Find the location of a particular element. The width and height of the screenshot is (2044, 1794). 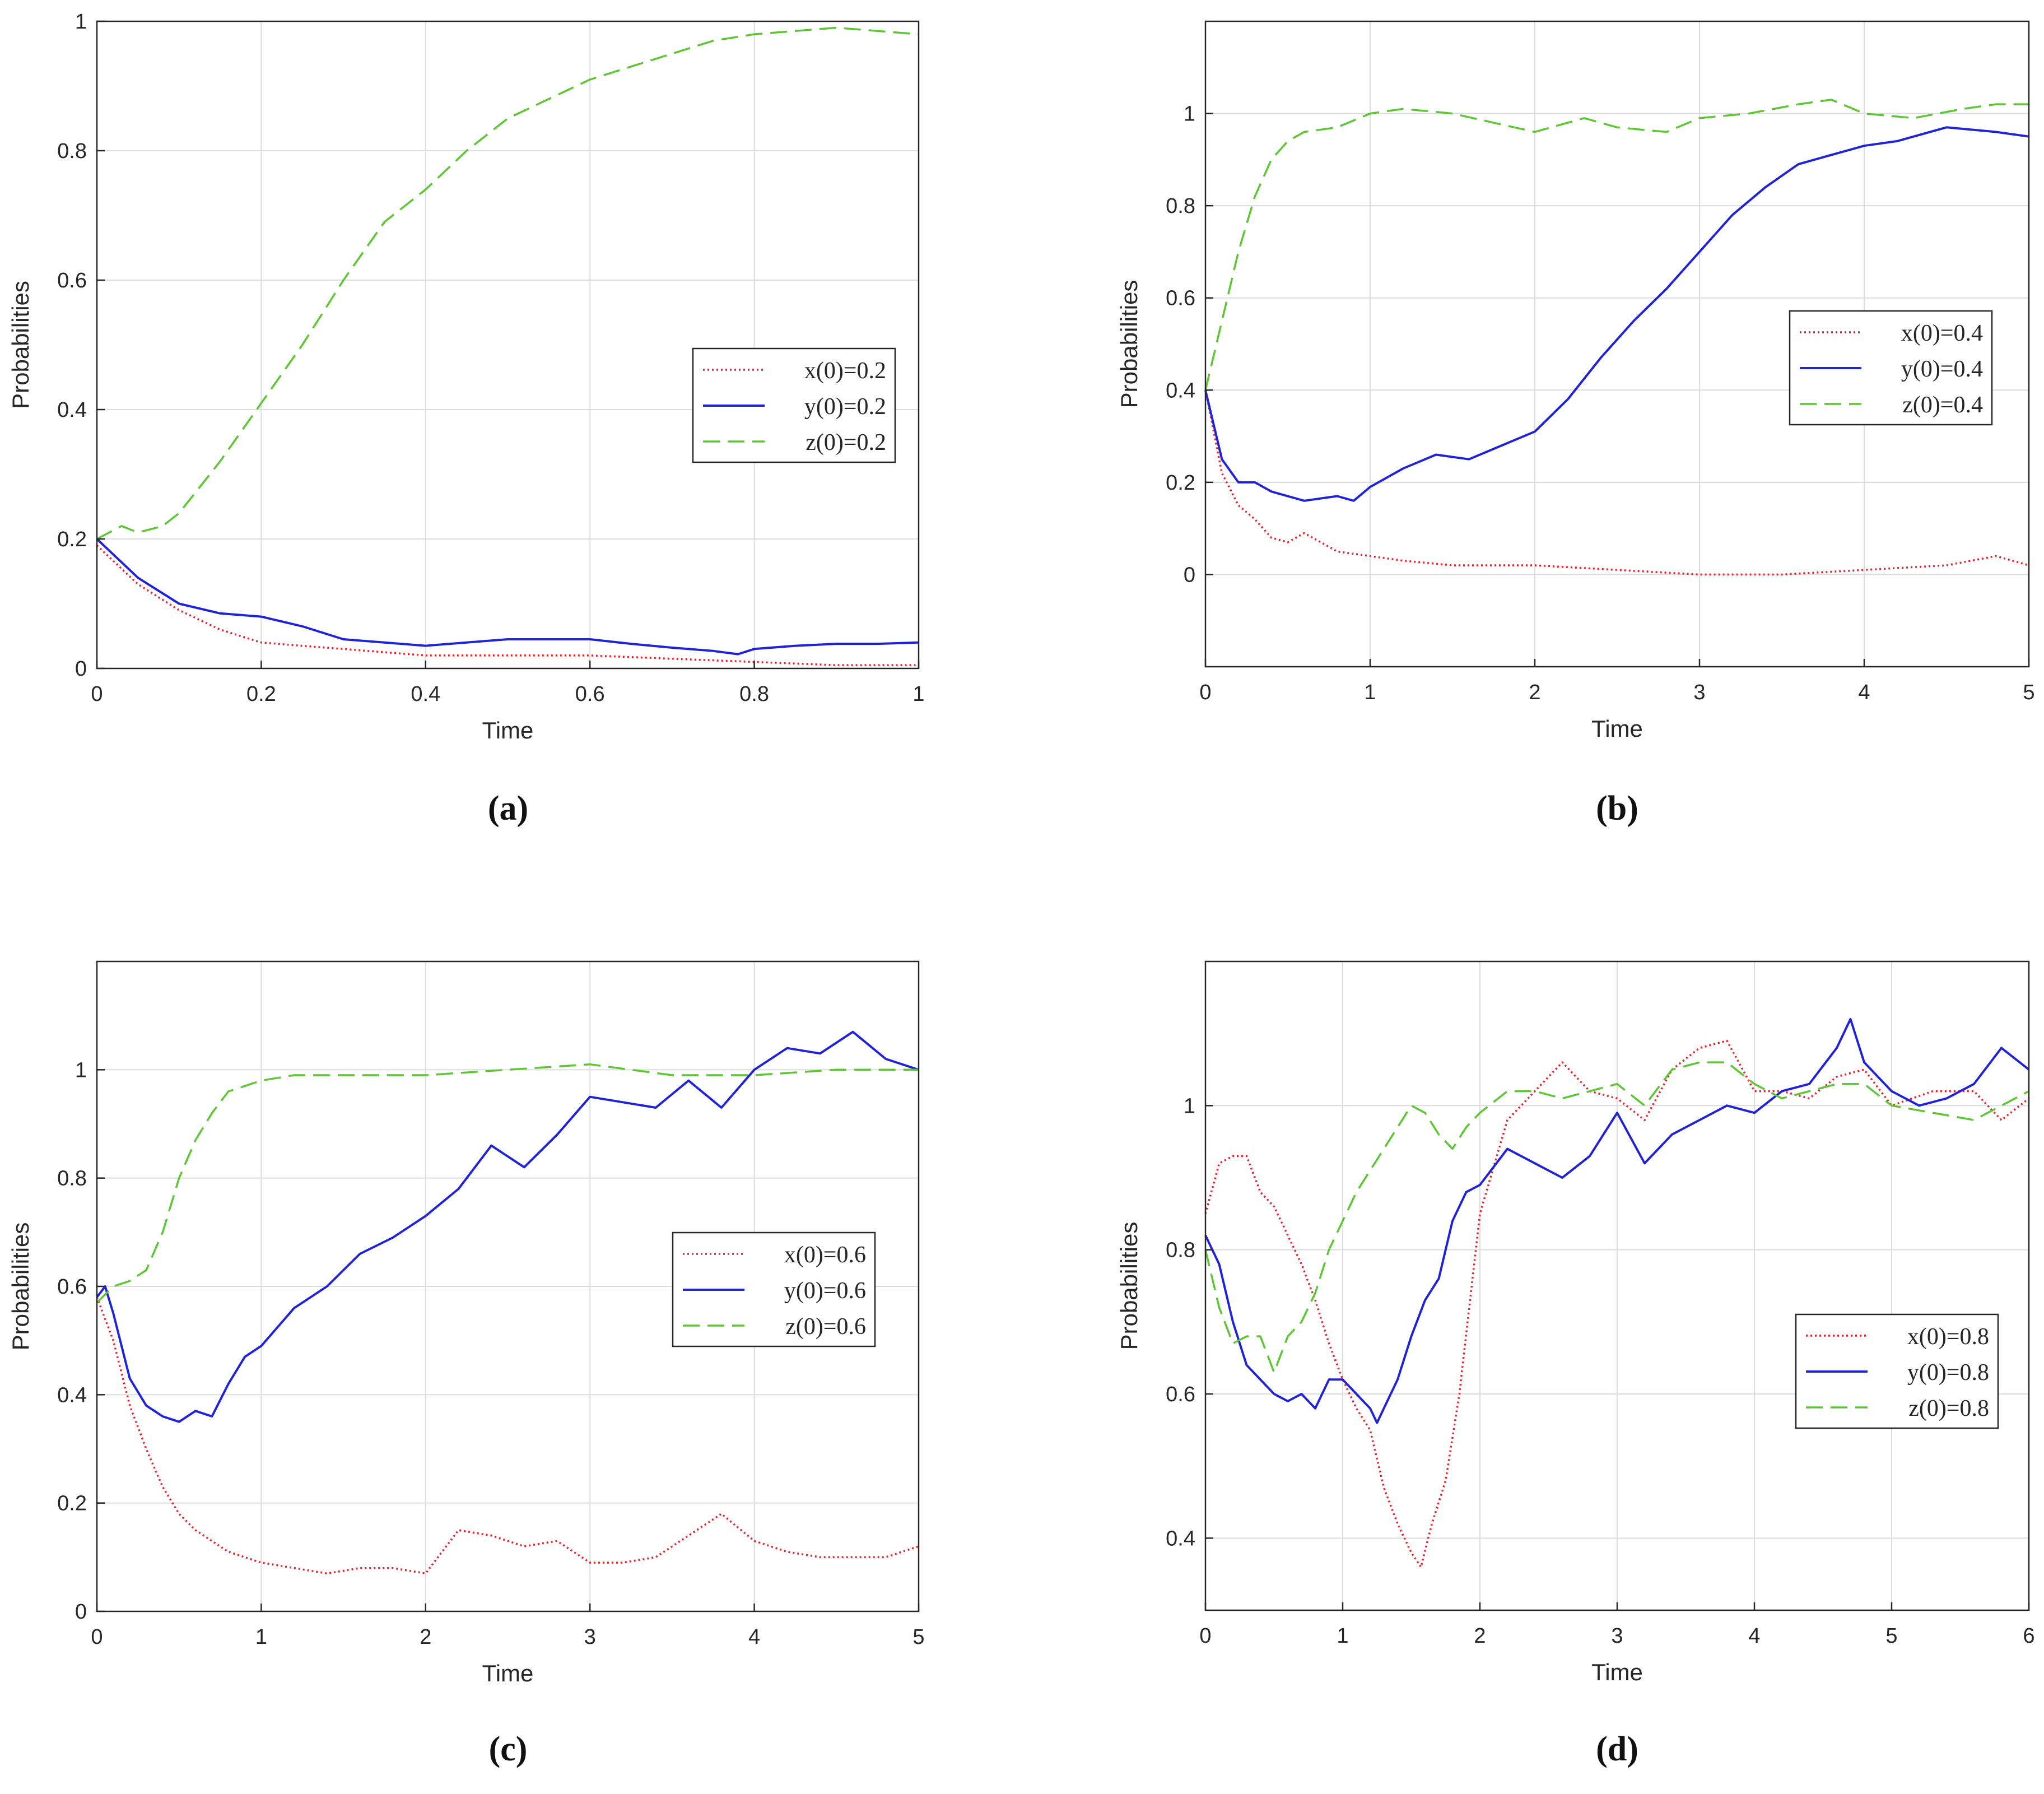

legend-label: x(0)=0.4 is located at coordinates (1942, 333).